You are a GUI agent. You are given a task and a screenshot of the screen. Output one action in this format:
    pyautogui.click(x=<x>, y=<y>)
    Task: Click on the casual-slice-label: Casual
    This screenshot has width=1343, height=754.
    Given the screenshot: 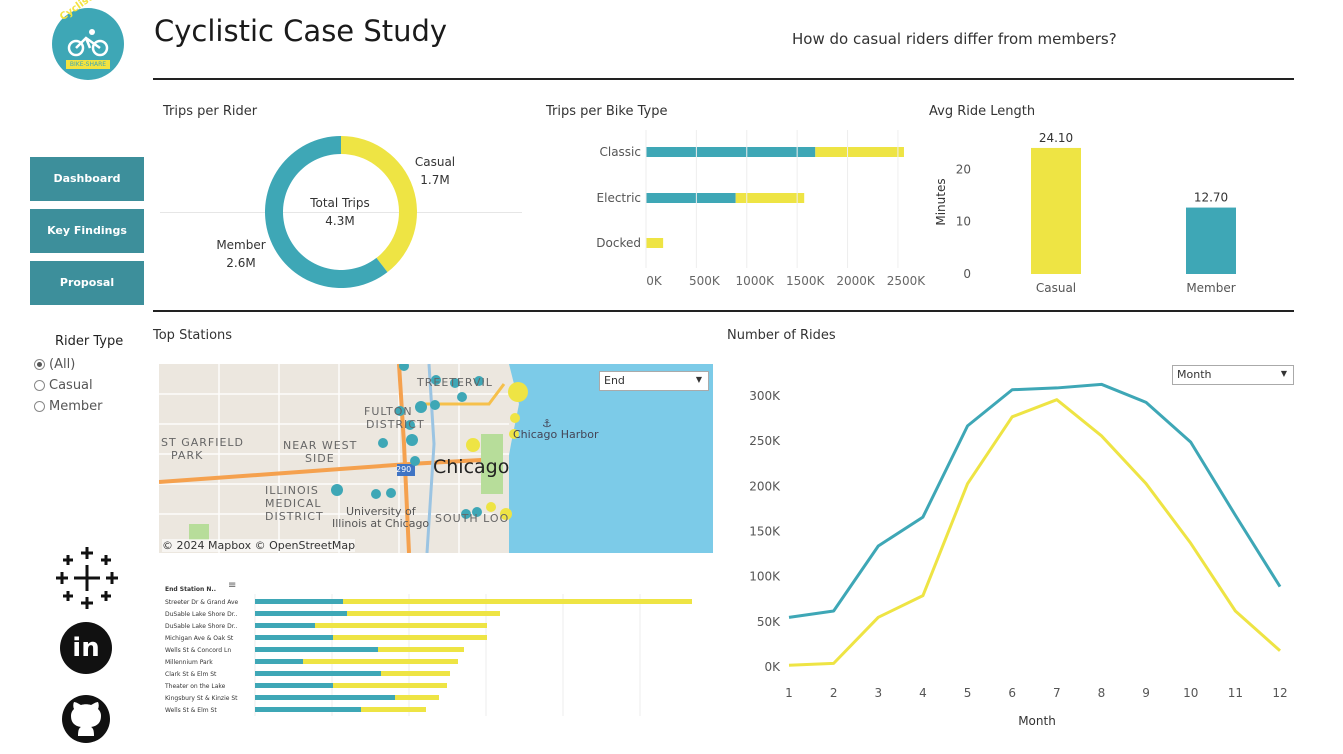 What is the action you would take?
    pyautogui.click(x=435, y=162)
    